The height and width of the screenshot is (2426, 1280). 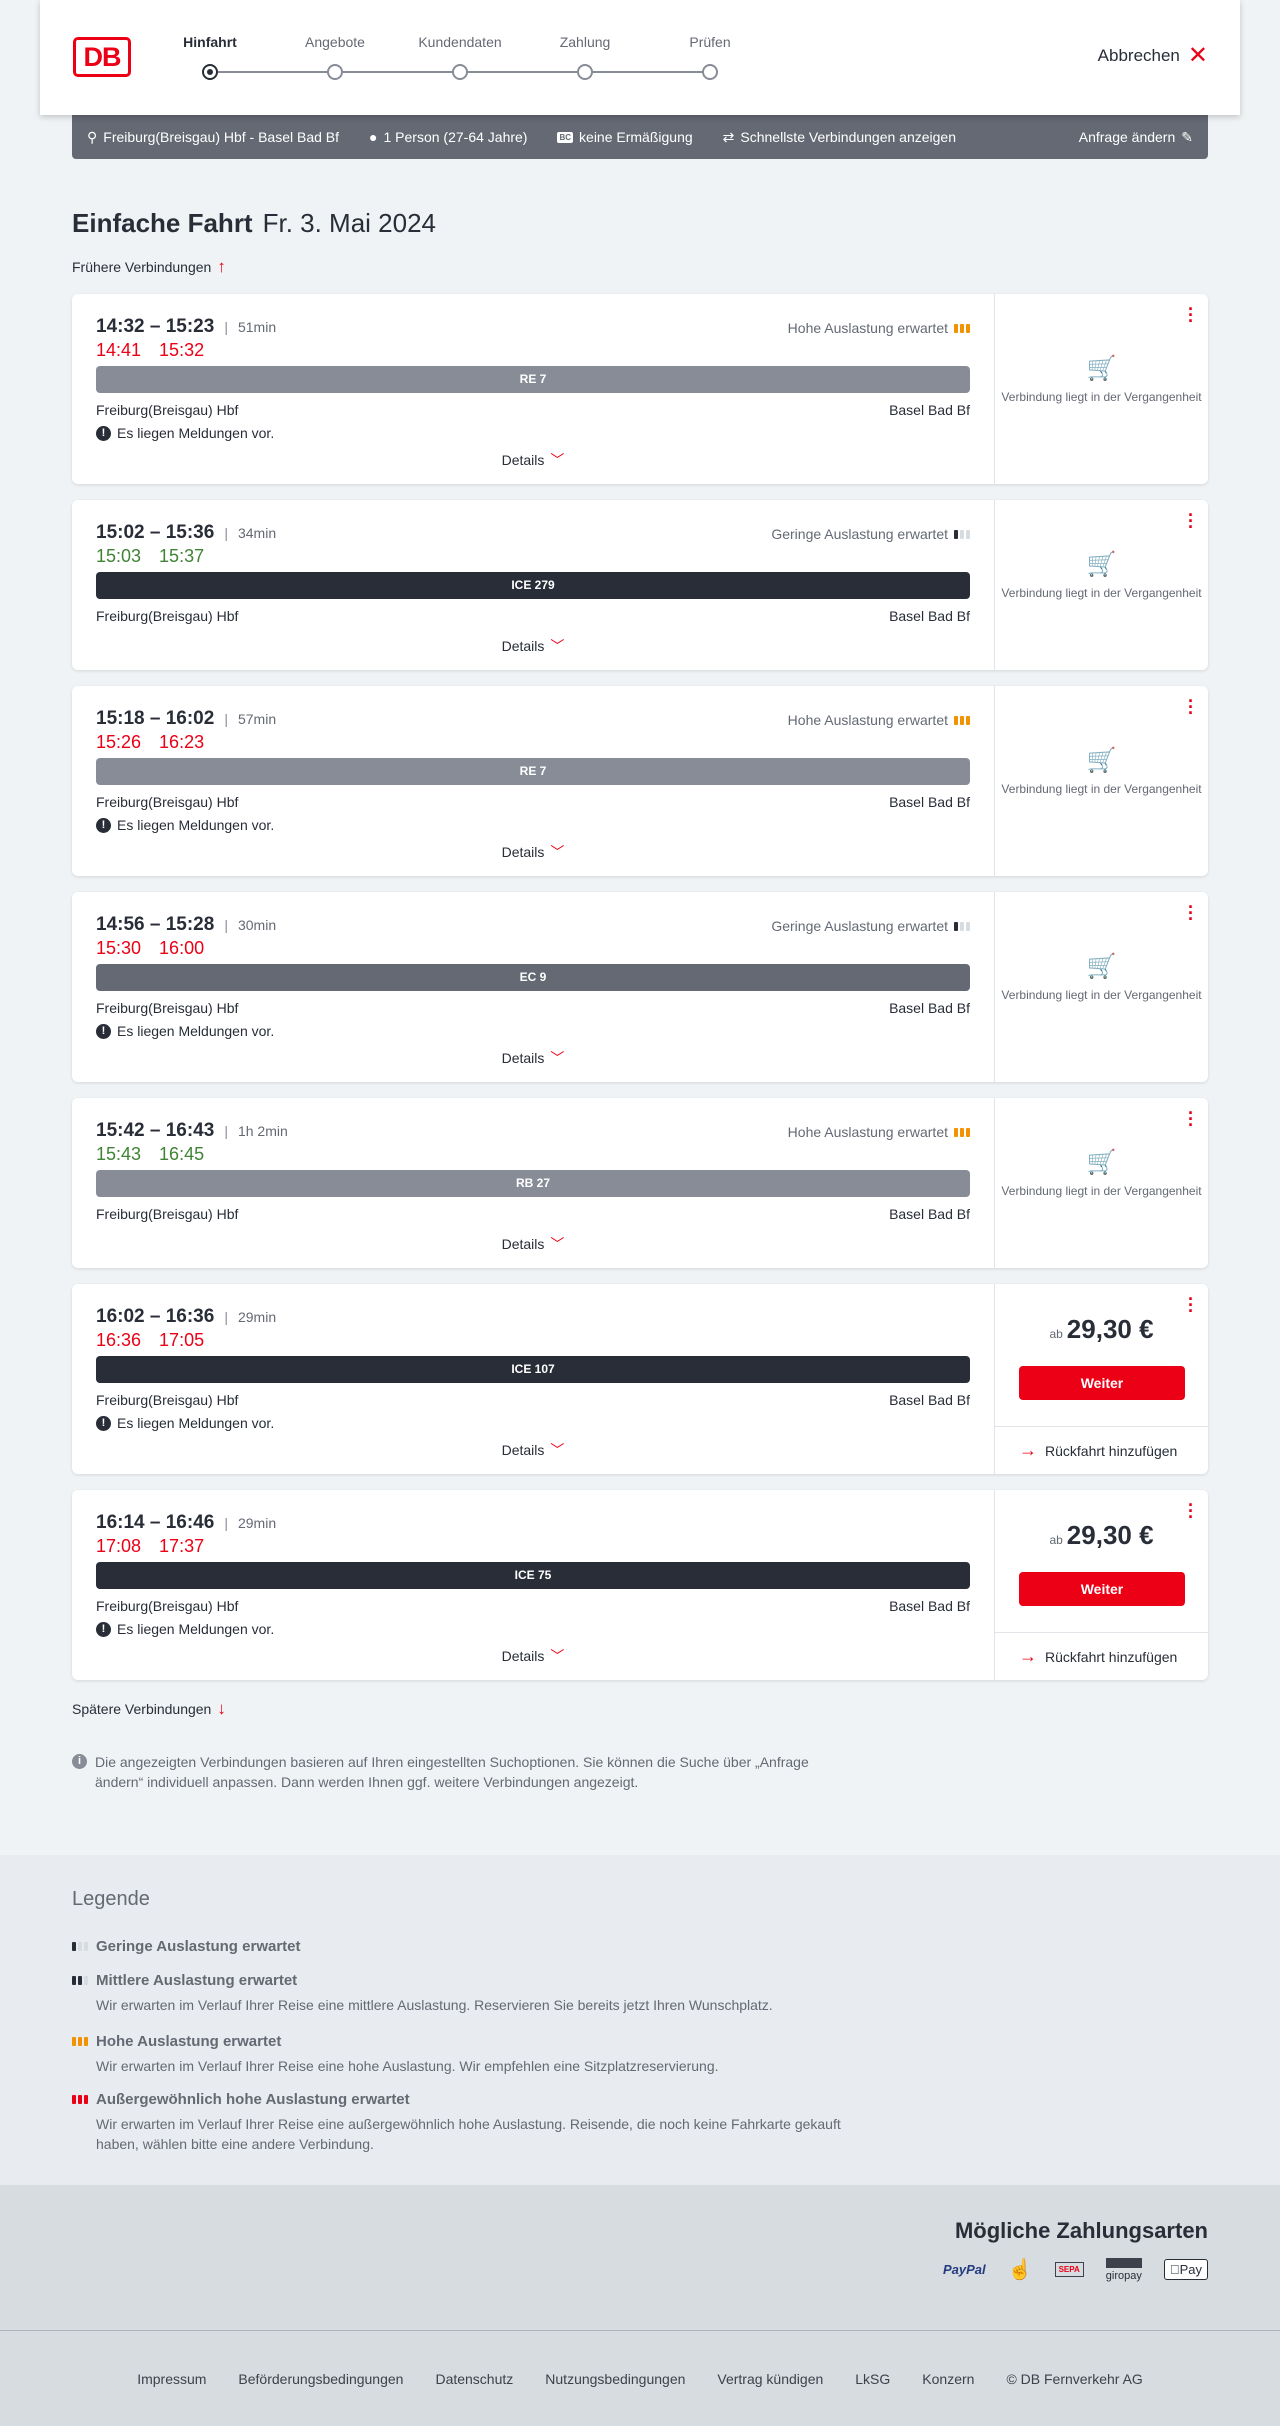 What do you see at coordinates (533, 1369) in the screenshot?
I see `train-bar: ICE 107` at bounding box center [533, 1369].